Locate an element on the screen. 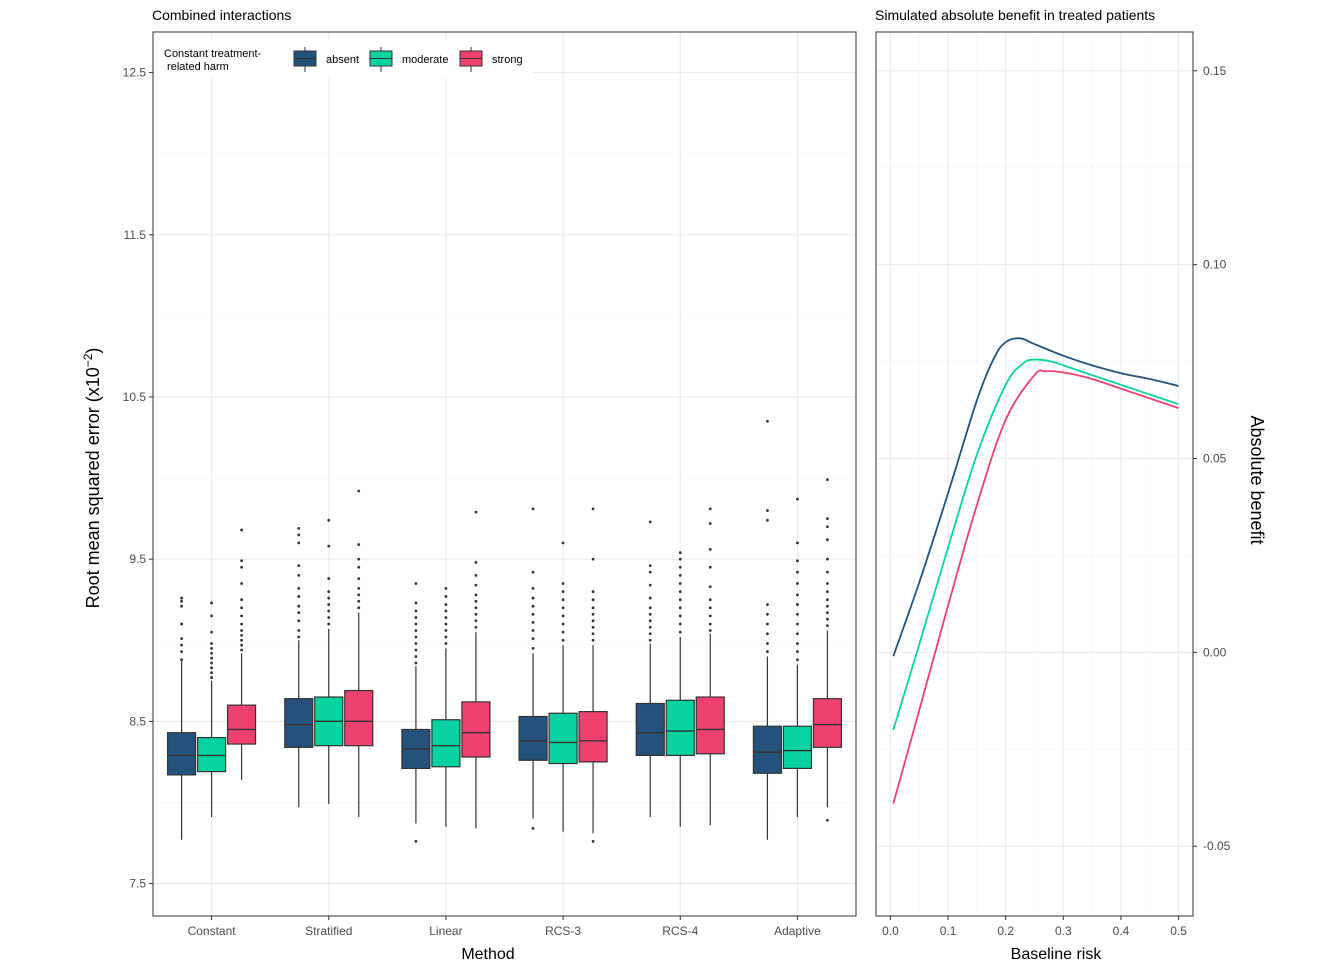 This screenshot has height=960, width=1344. y-tick-label: -0.05 is located at coordinates (1217, 846).